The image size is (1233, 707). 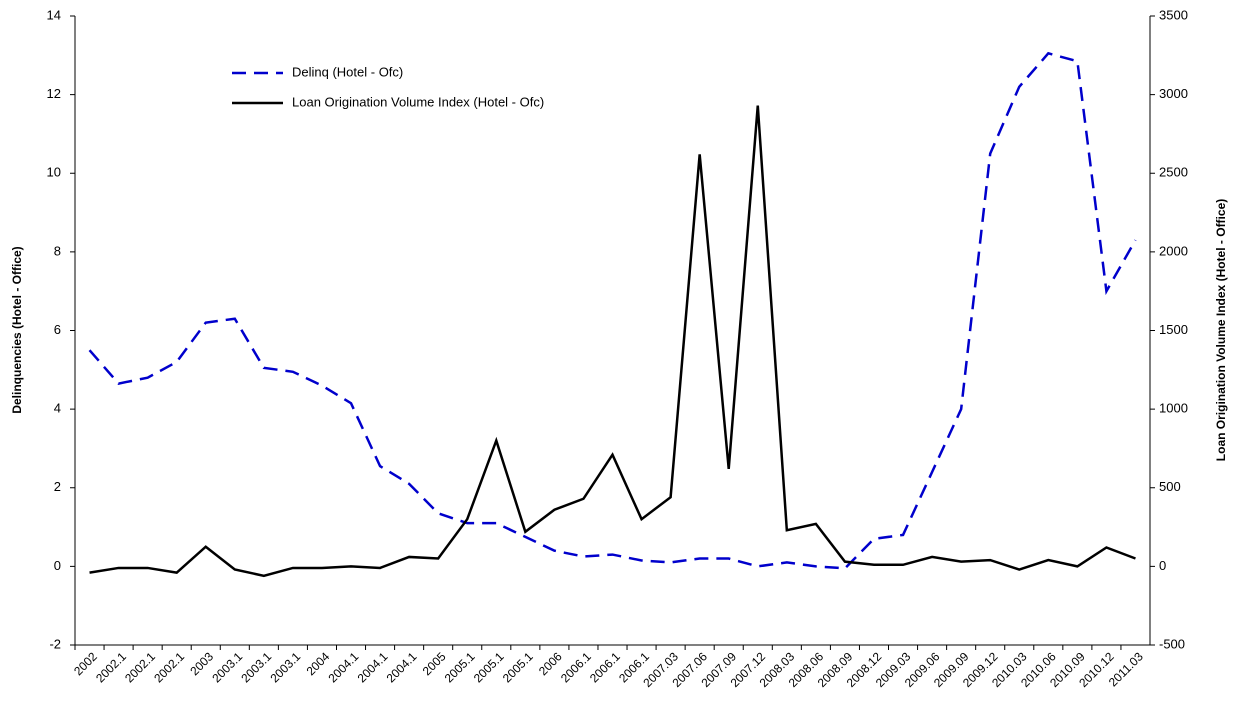 I want to click on y-axis-title: Delinquencies (Hotel - Office), so click(x=17, y=329).